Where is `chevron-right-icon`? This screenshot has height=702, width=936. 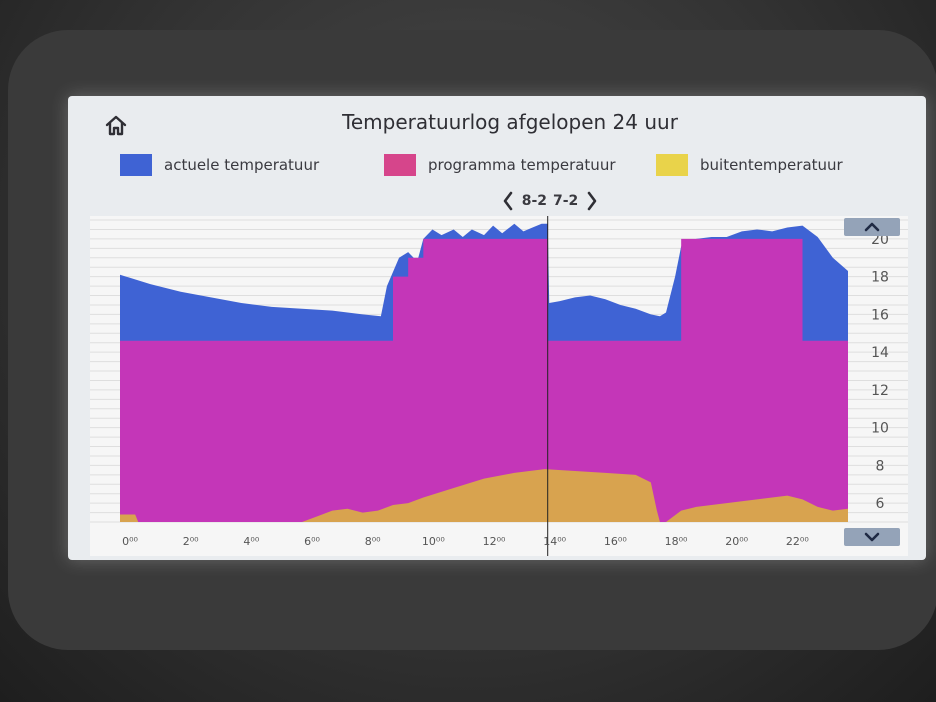
chevron-right-icon is located at coordinates (592, 201).